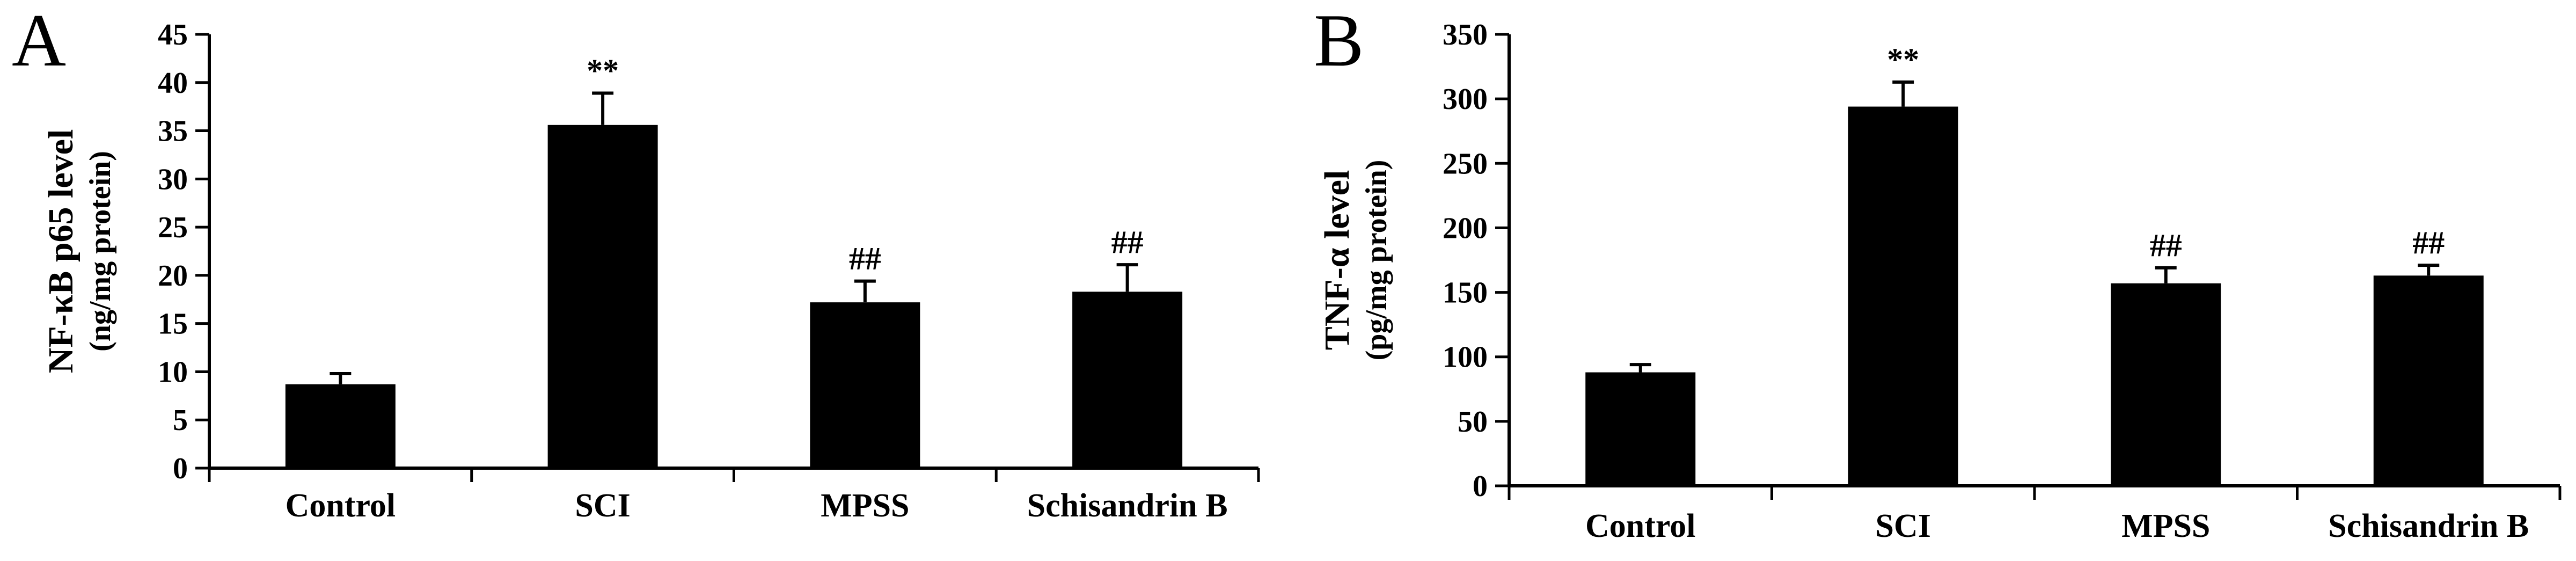  What do you see at coordinates (1376, 260) in the screenshot?
I see `y-axis-unit-label: (pg/mg protein)` at bounding box center [1376, 260].